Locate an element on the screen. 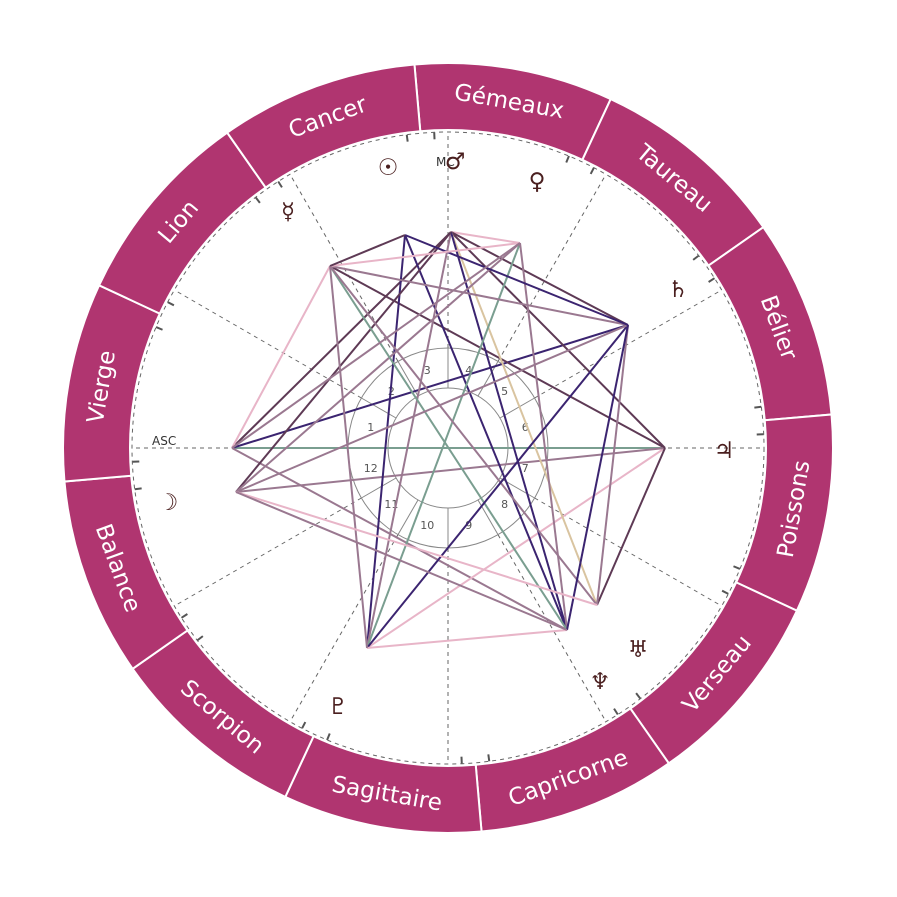 The image size is (897, 897). house-number-4: 4 is located at coordinates (468, 370).